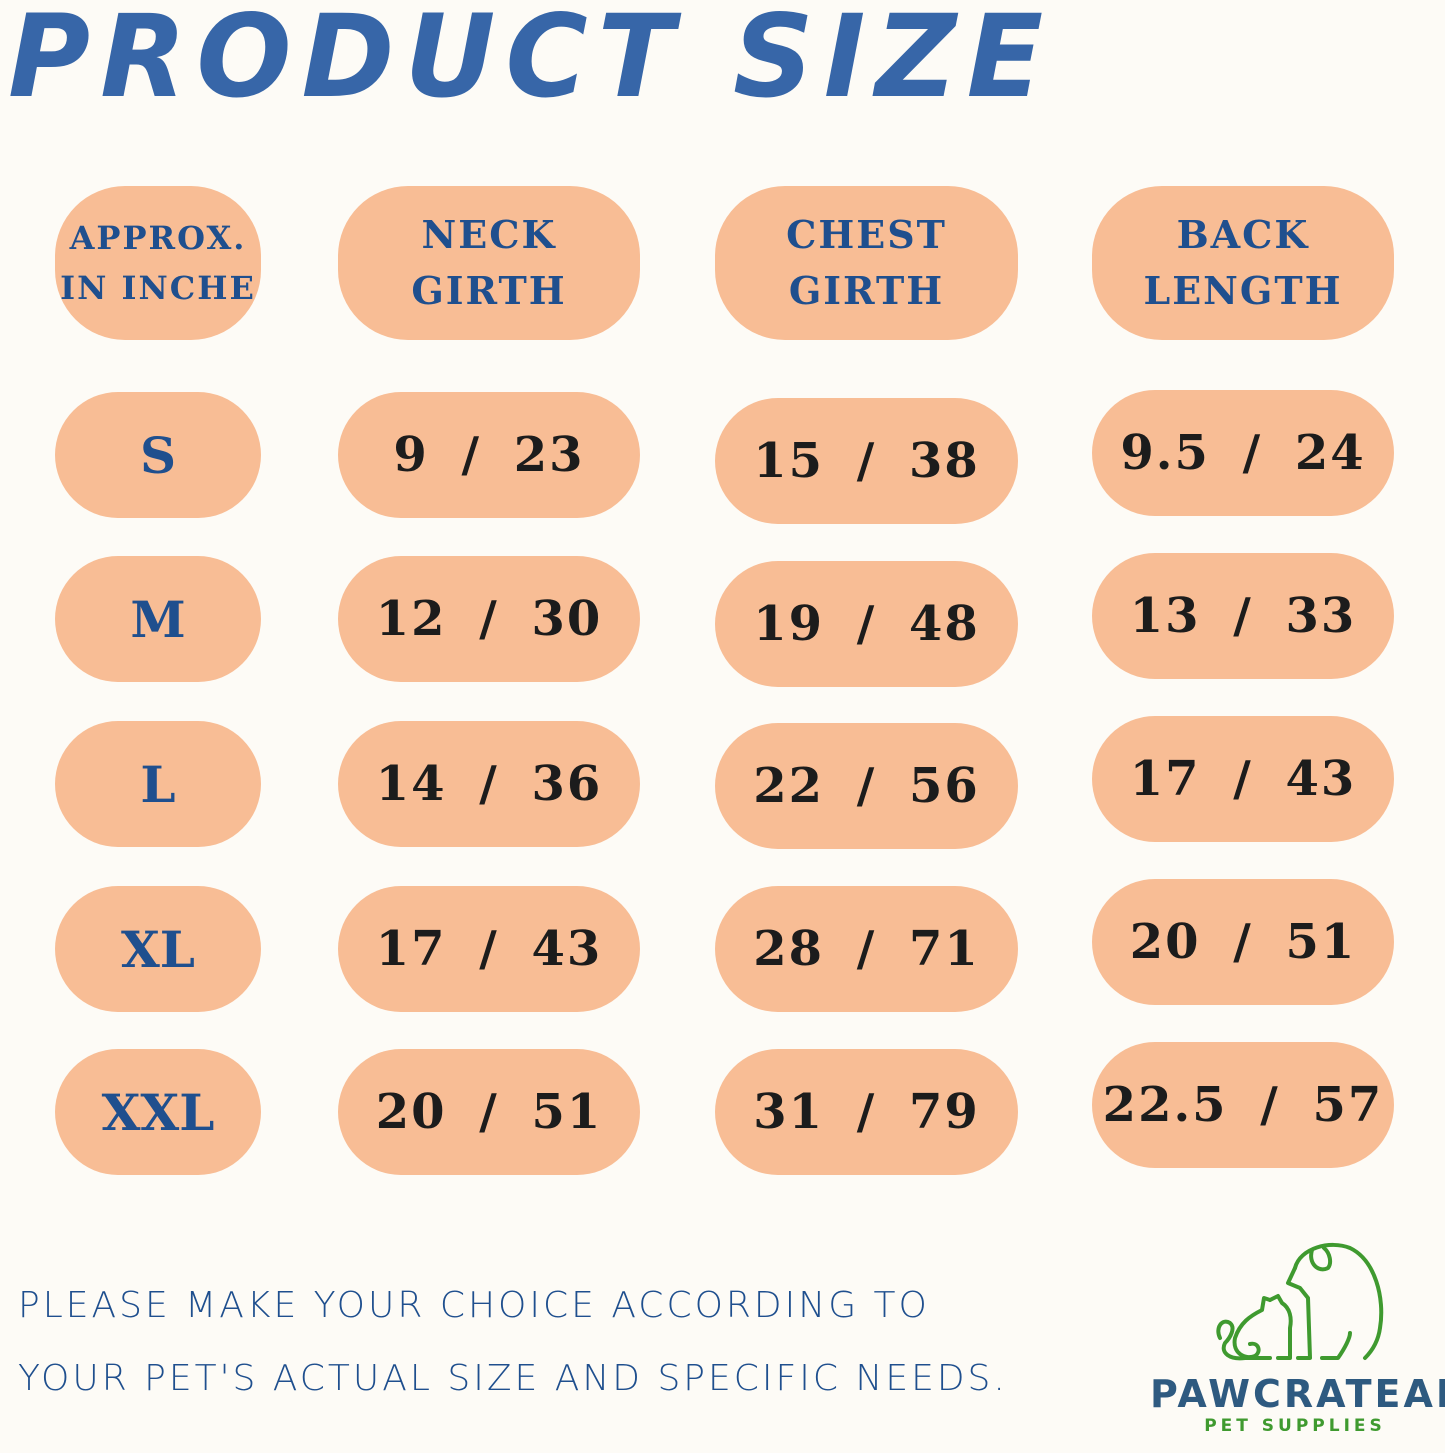 The height and width of the screenshot is (1453, 1445). Describe the element at coordinates (866, 786) in the screenshot. I see `chest-value: 22 / 56` at that location.